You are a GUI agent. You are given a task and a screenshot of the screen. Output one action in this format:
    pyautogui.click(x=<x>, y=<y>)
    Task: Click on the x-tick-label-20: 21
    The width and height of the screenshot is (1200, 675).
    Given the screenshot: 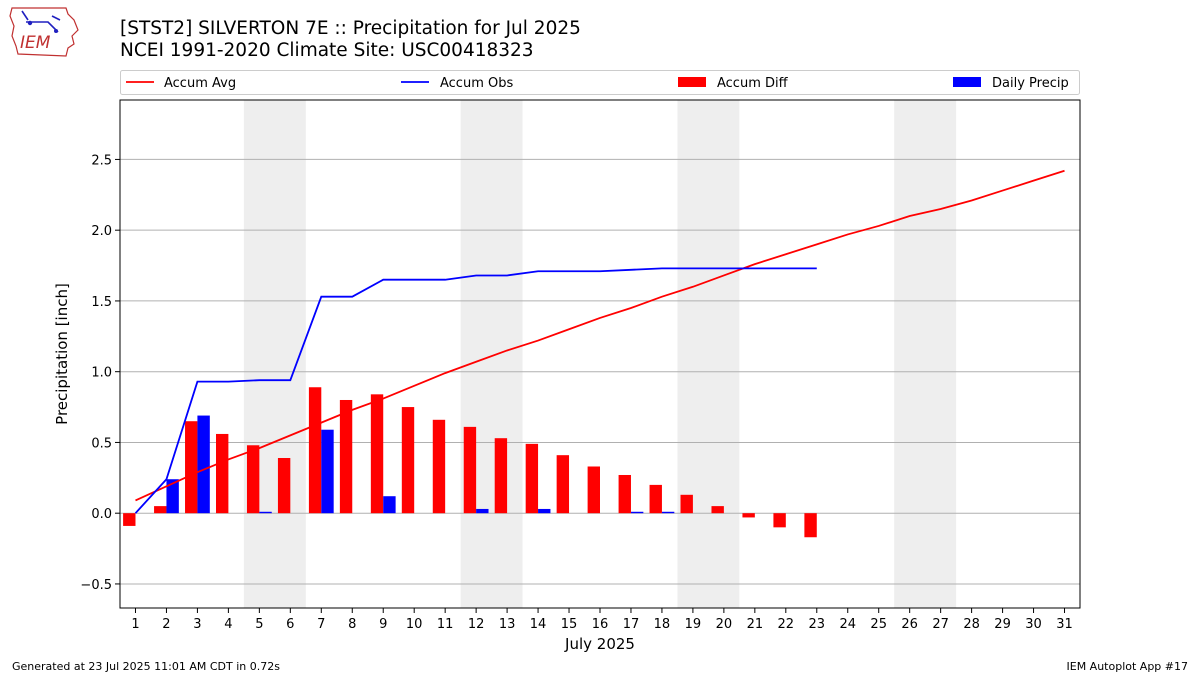 What is the action you would take?
    pyautogui.click(x=755, y=624)
    